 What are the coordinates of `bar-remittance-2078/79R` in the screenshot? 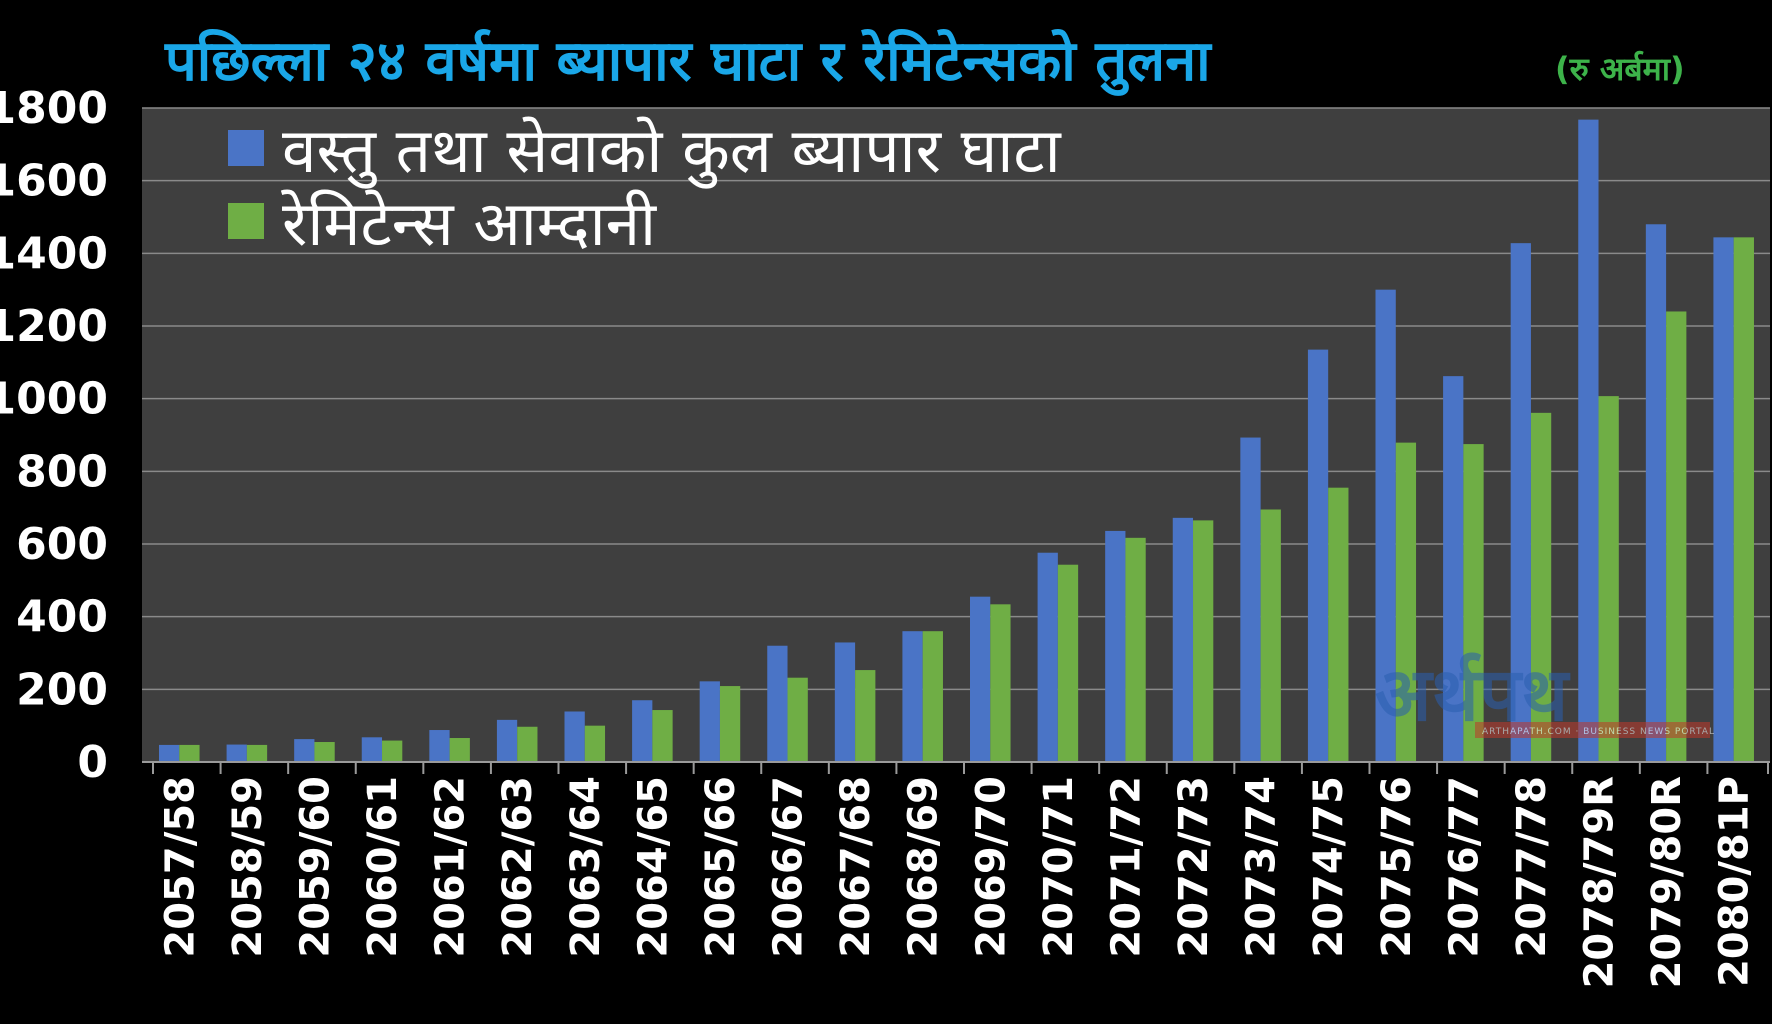 It's located at (1608, 579).